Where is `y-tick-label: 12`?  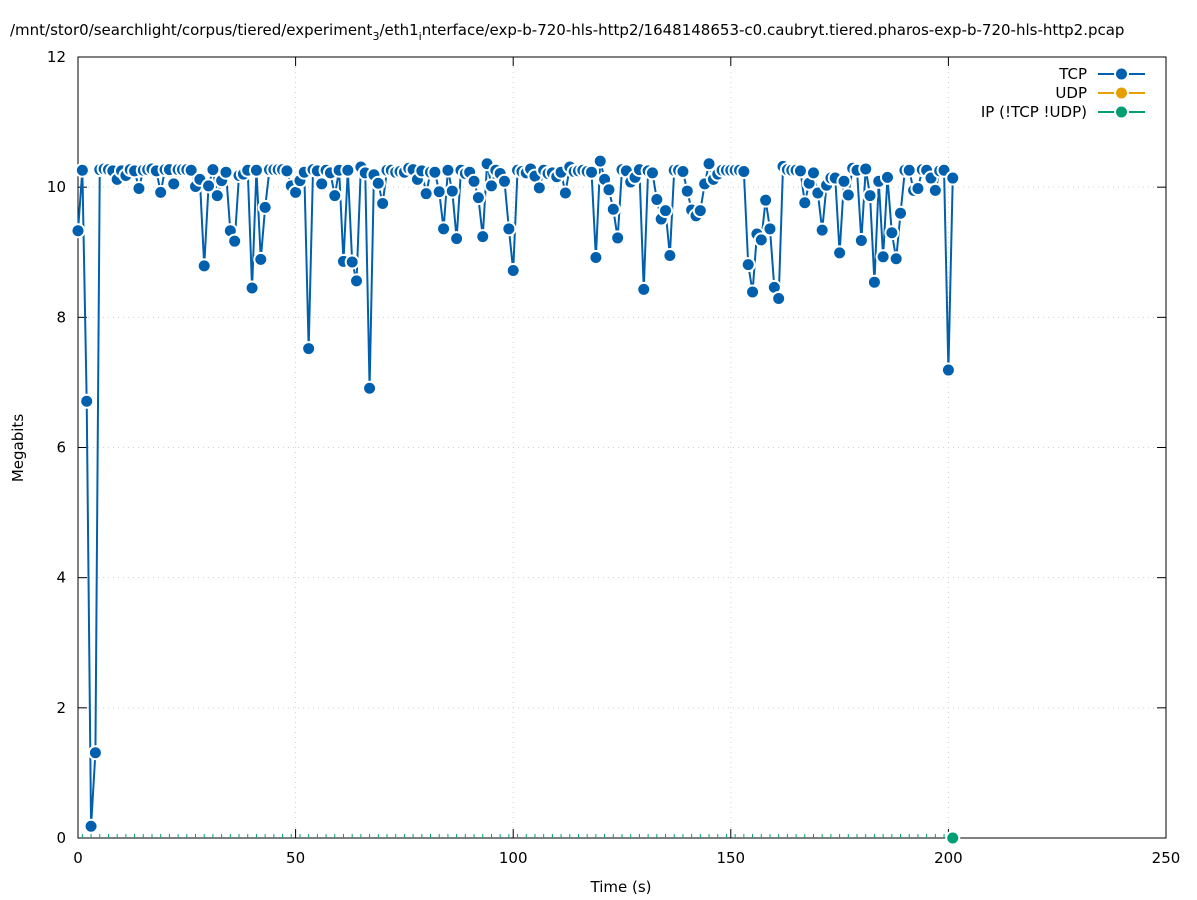 y-tick-label: 12 is located at coordinates (56, 57).